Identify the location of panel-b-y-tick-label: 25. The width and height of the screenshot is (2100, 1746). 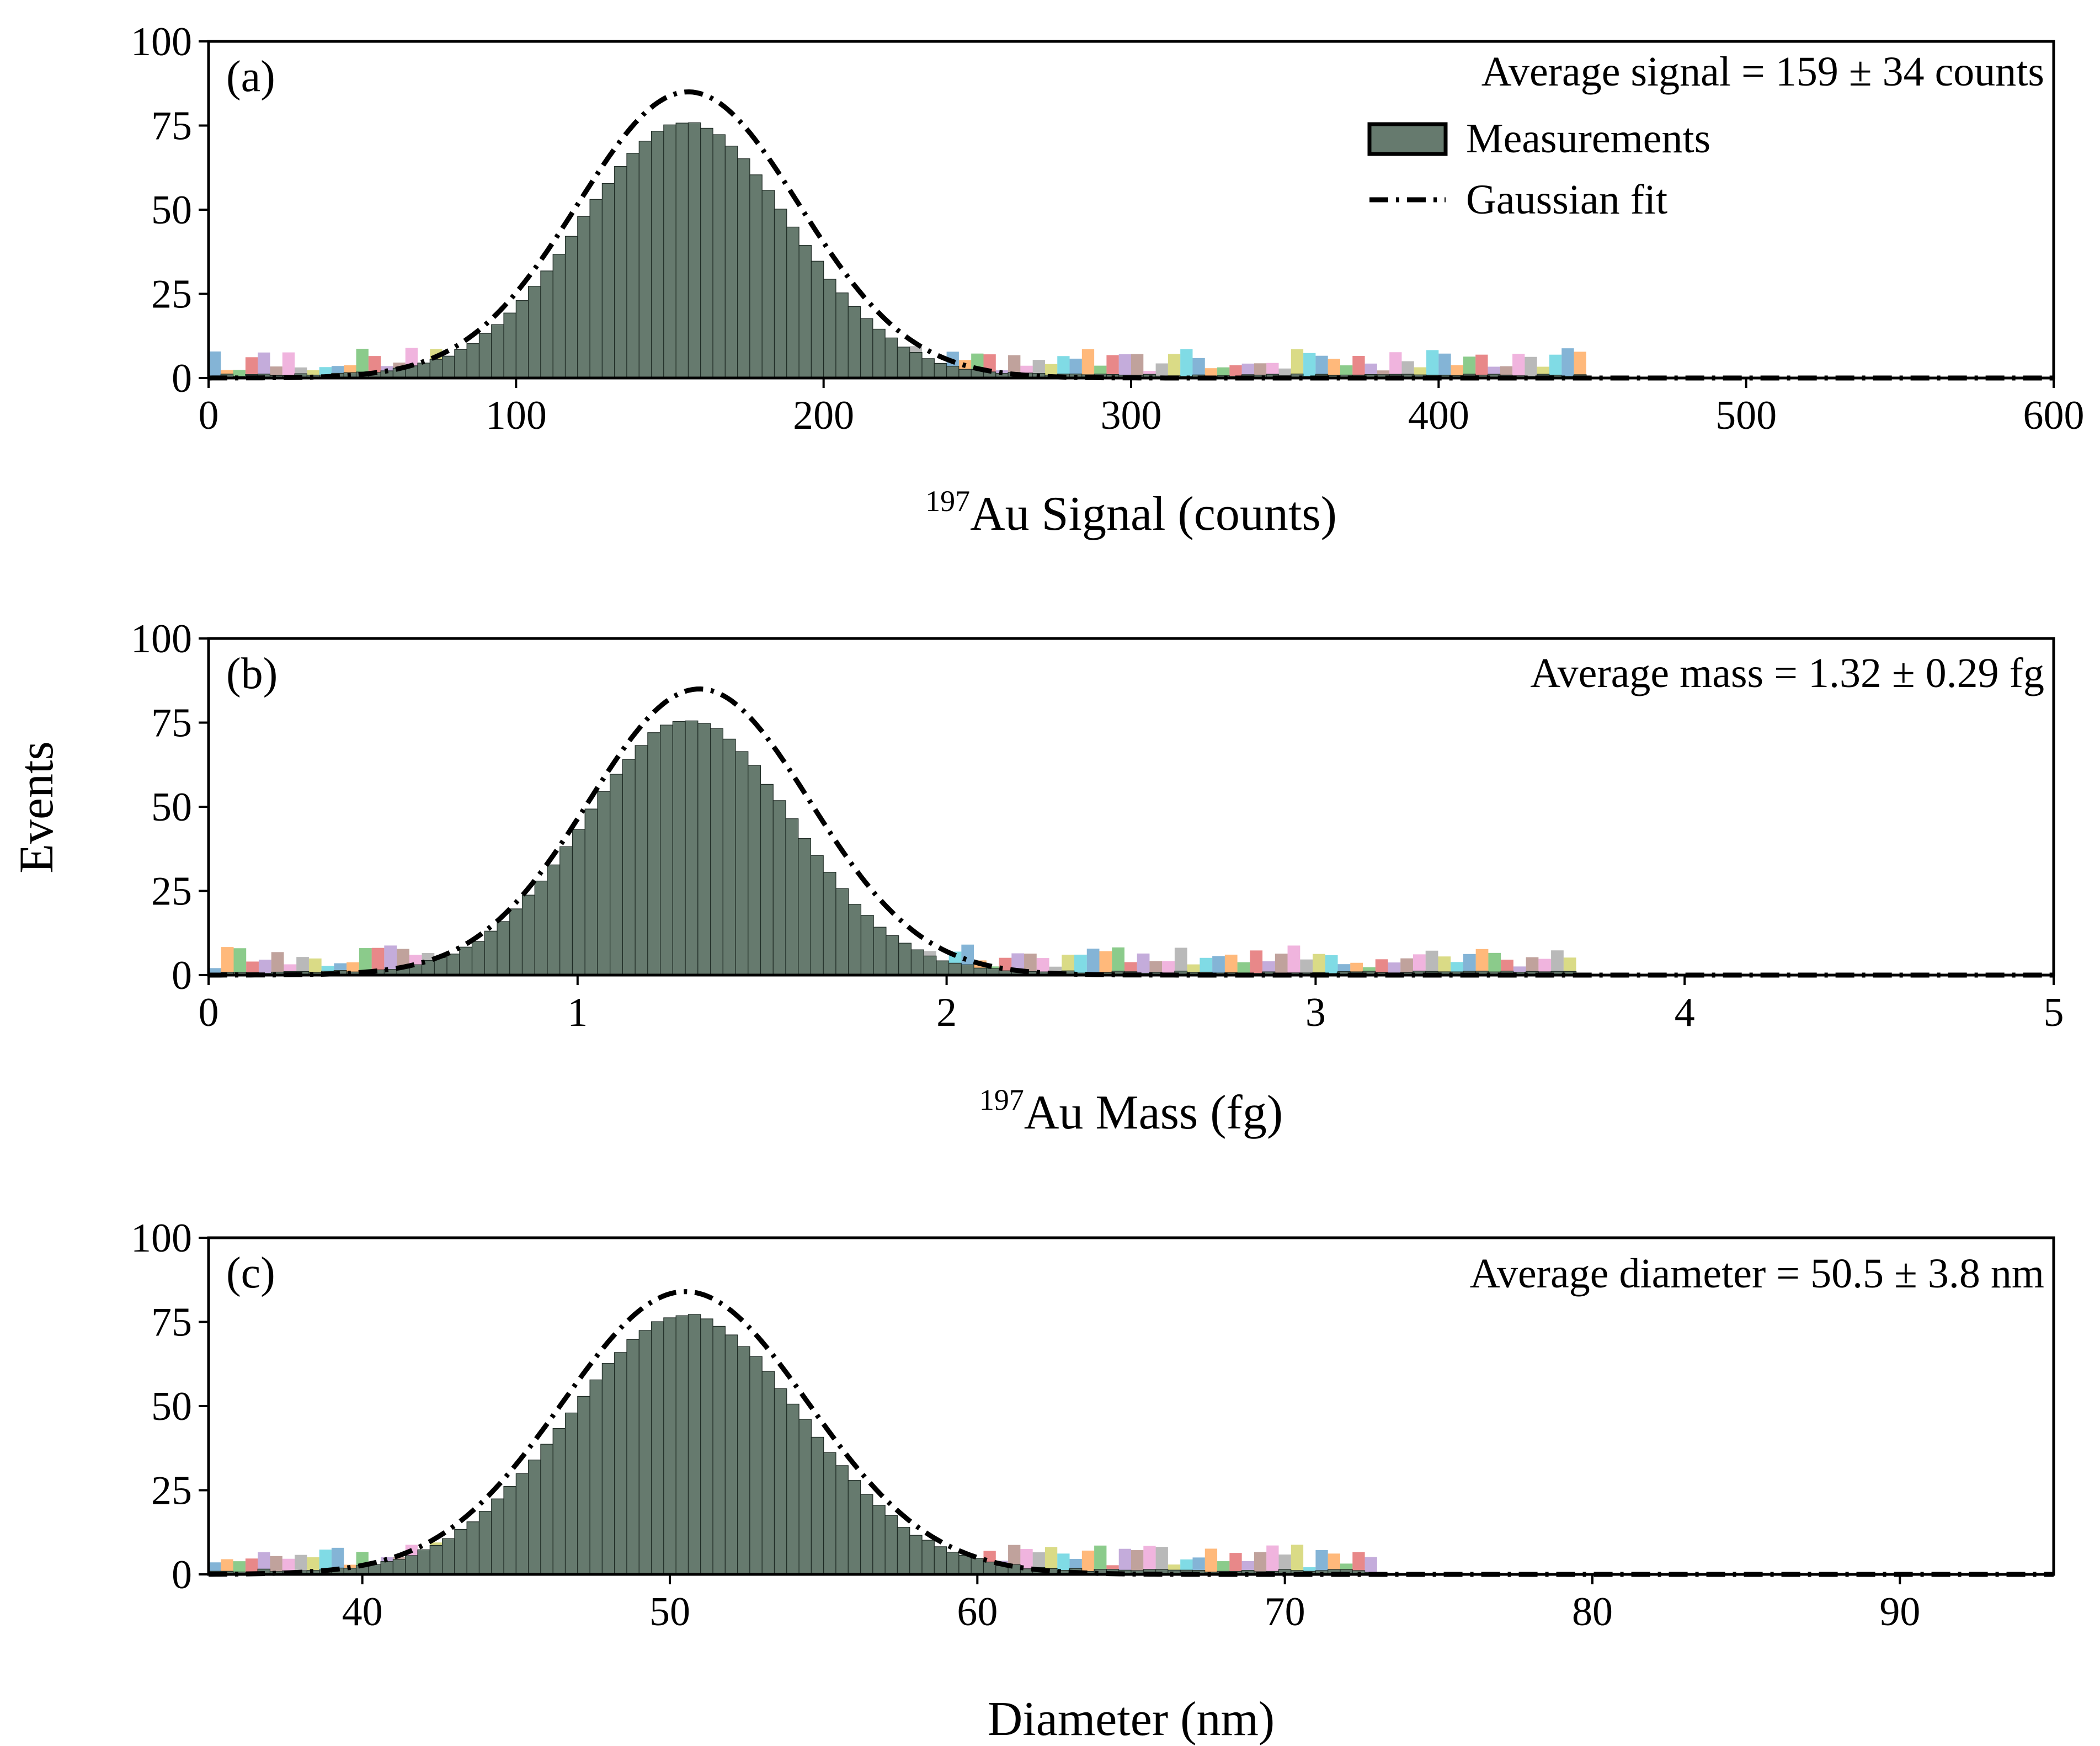
(171, 891).